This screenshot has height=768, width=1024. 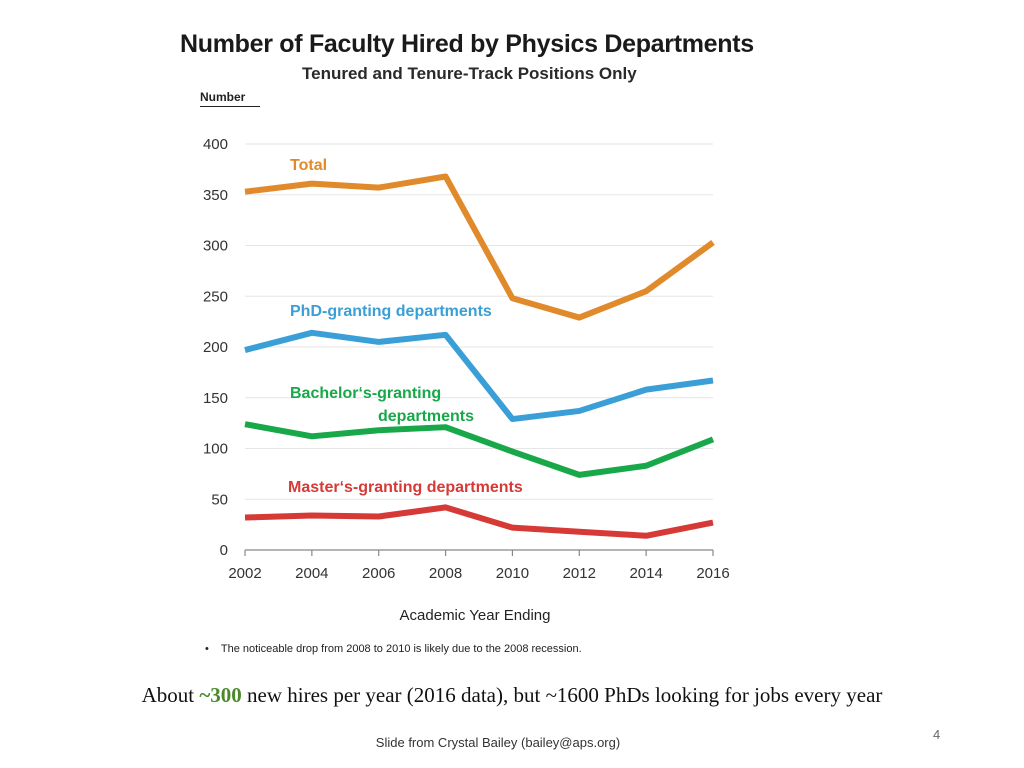 What do you see at coordinates (712, 573) in the screenshot?
I see `x-tick-label: 2016` at bounding box center [712, 573].